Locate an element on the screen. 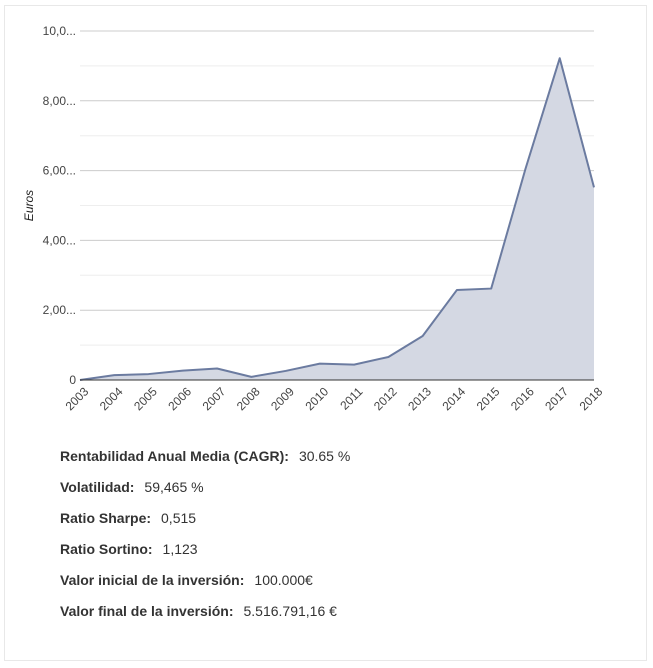 Image resolution: width=653 pixels, height=668 pixels. stat-label: Ratio Sharpe: is located at coordinates (106, 518).